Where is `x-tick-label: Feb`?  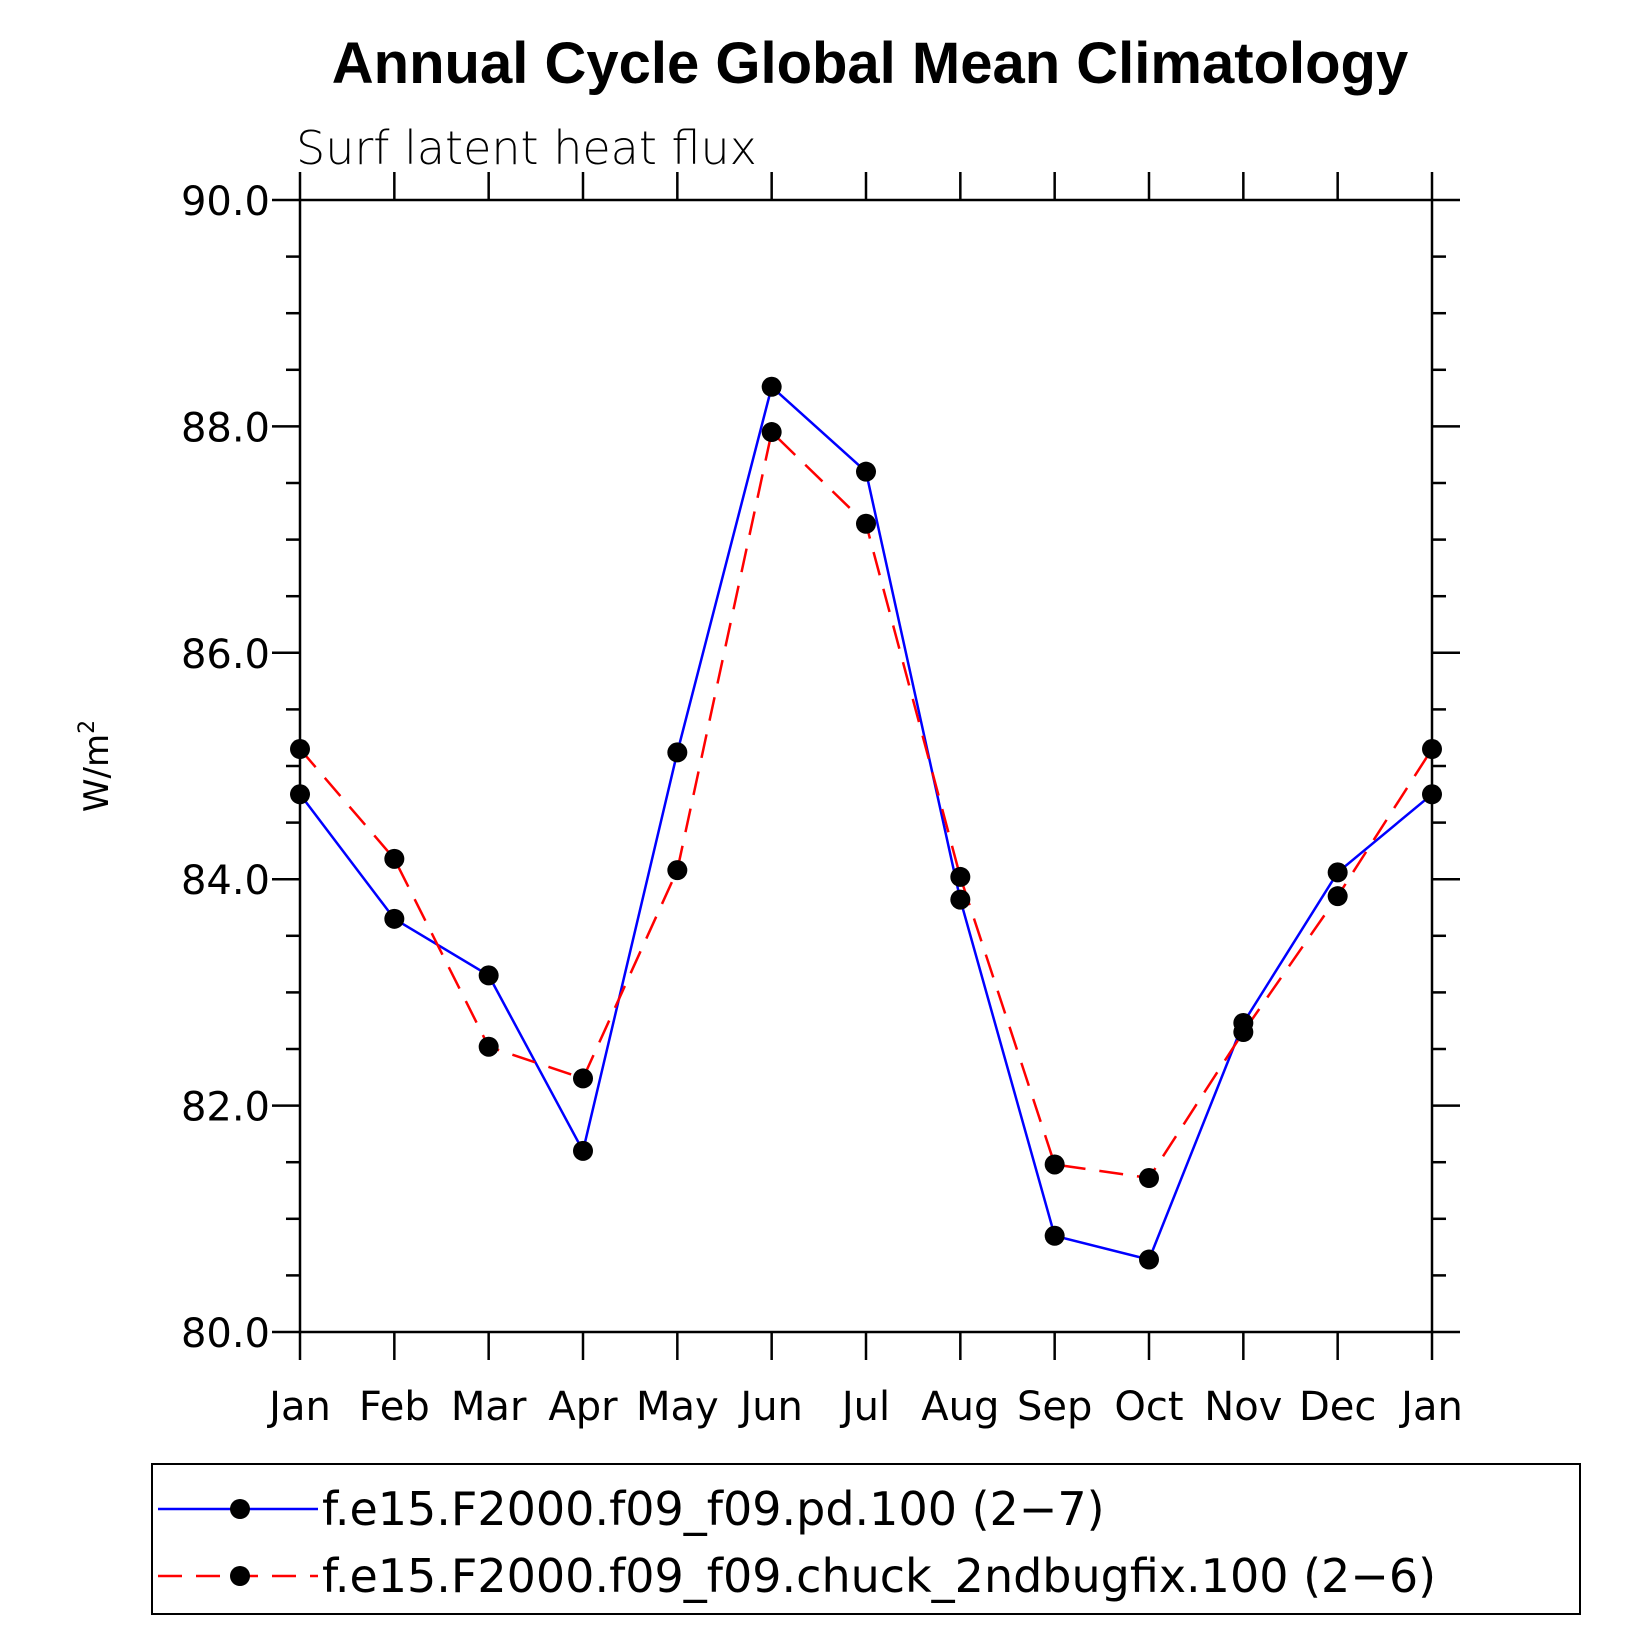
x-tick-label: Feb is located at coordinates (394, 1407).